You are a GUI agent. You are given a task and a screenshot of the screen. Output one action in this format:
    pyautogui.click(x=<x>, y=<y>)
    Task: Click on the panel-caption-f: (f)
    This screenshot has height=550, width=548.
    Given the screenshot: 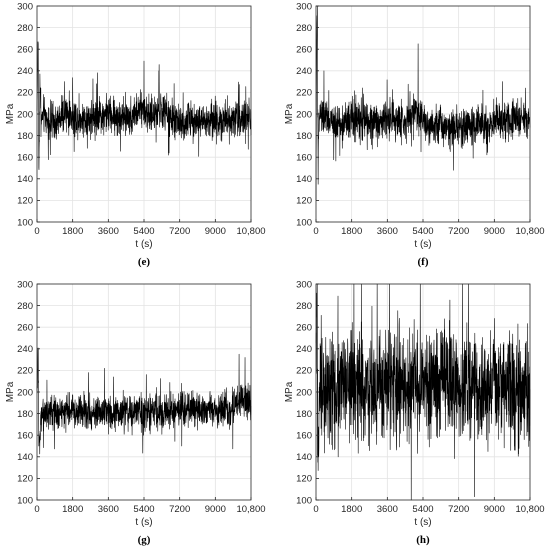 What is the action you would take?
    pyautogui.click(x=423, y=262)
    